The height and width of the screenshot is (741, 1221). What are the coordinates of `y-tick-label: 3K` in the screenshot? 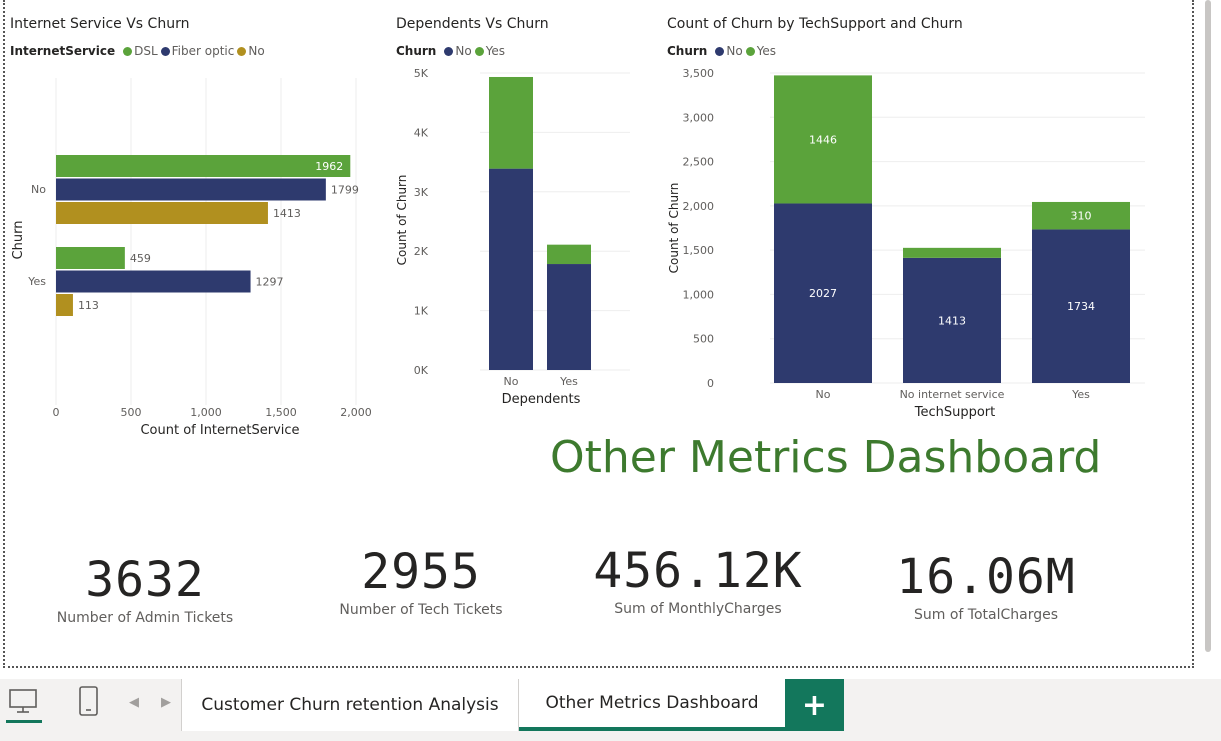 It's located at (421, 192).